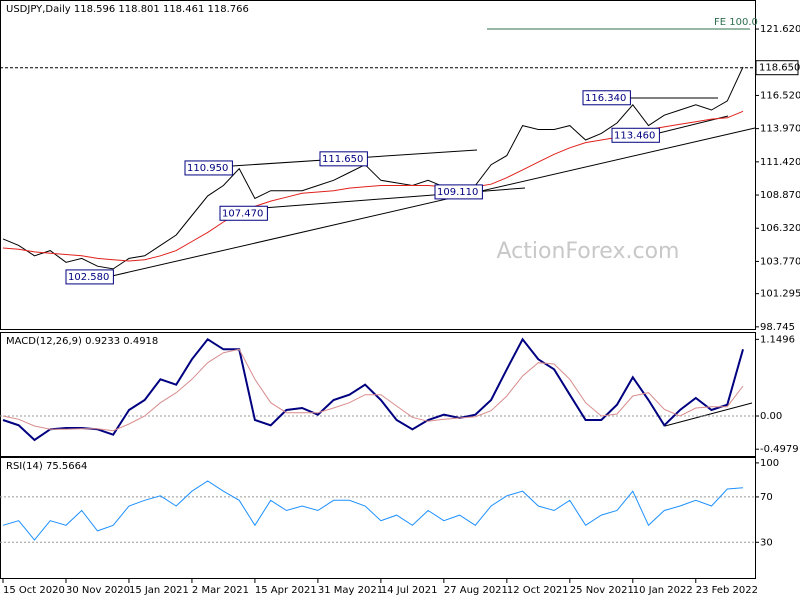 The image size is (800, 600). I want to click on annotation-label: 109.110, so click(457, 192).